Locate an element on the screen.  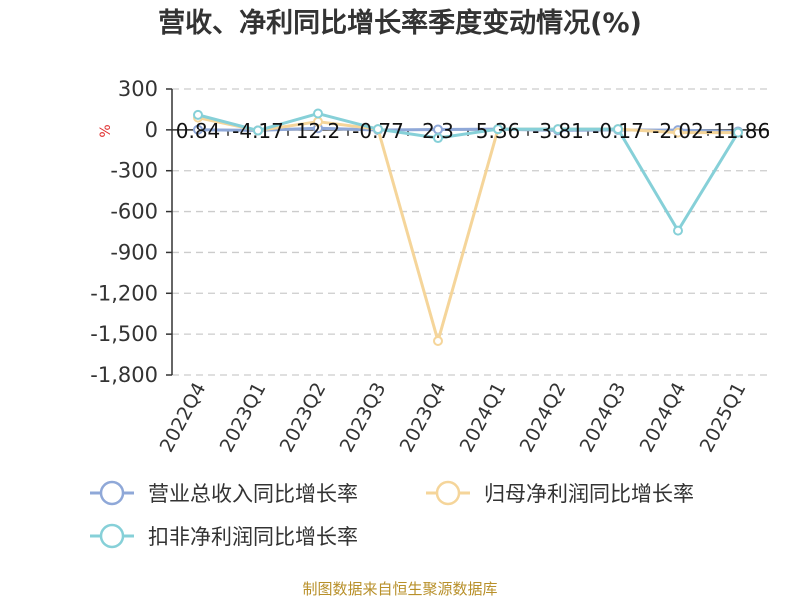
data-label: -2.02 is located at coordinates (678, 131).